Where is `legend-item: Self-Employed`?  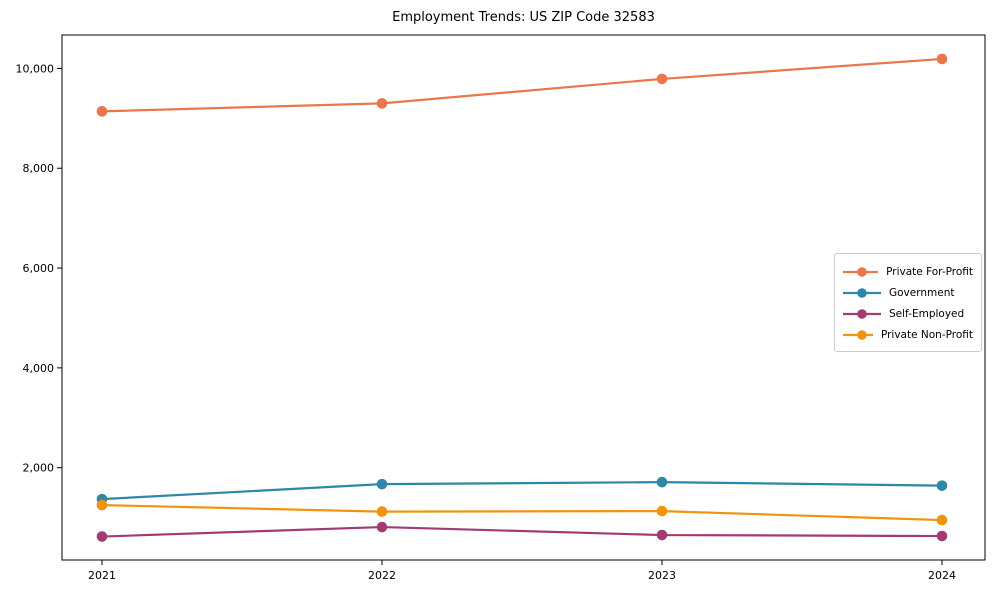 legend-item: Self-Employed is located at coordinates (908, 313).